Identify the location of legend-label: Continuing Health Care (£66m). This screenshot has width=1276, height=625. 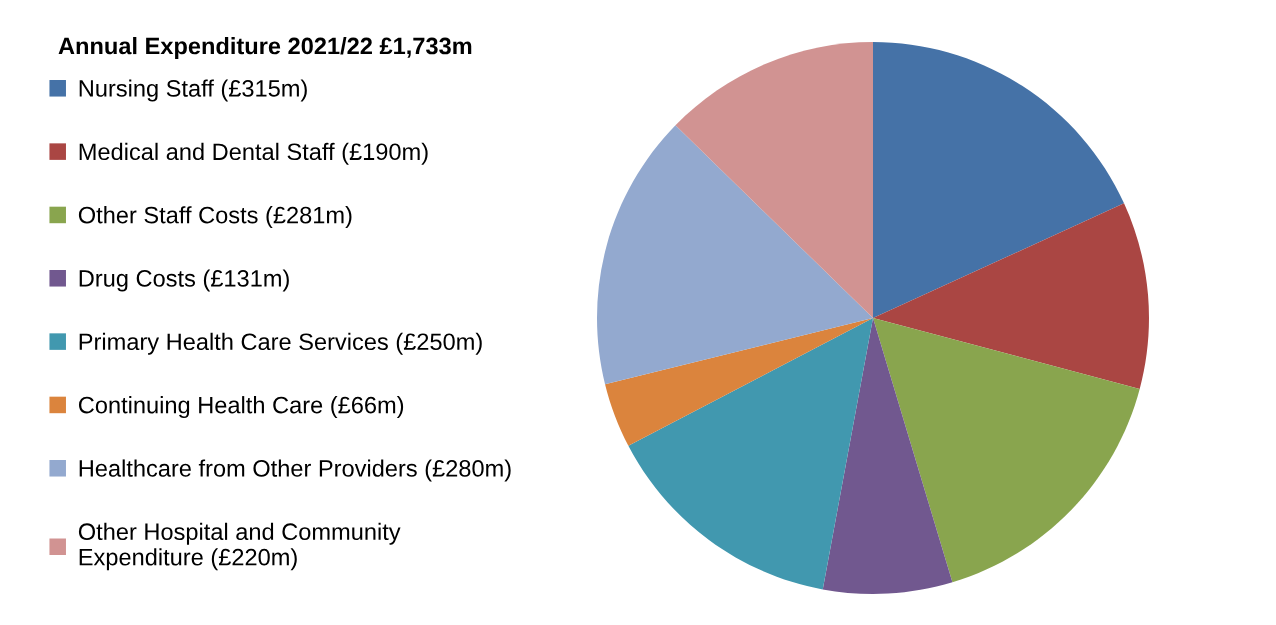
(241, 407).